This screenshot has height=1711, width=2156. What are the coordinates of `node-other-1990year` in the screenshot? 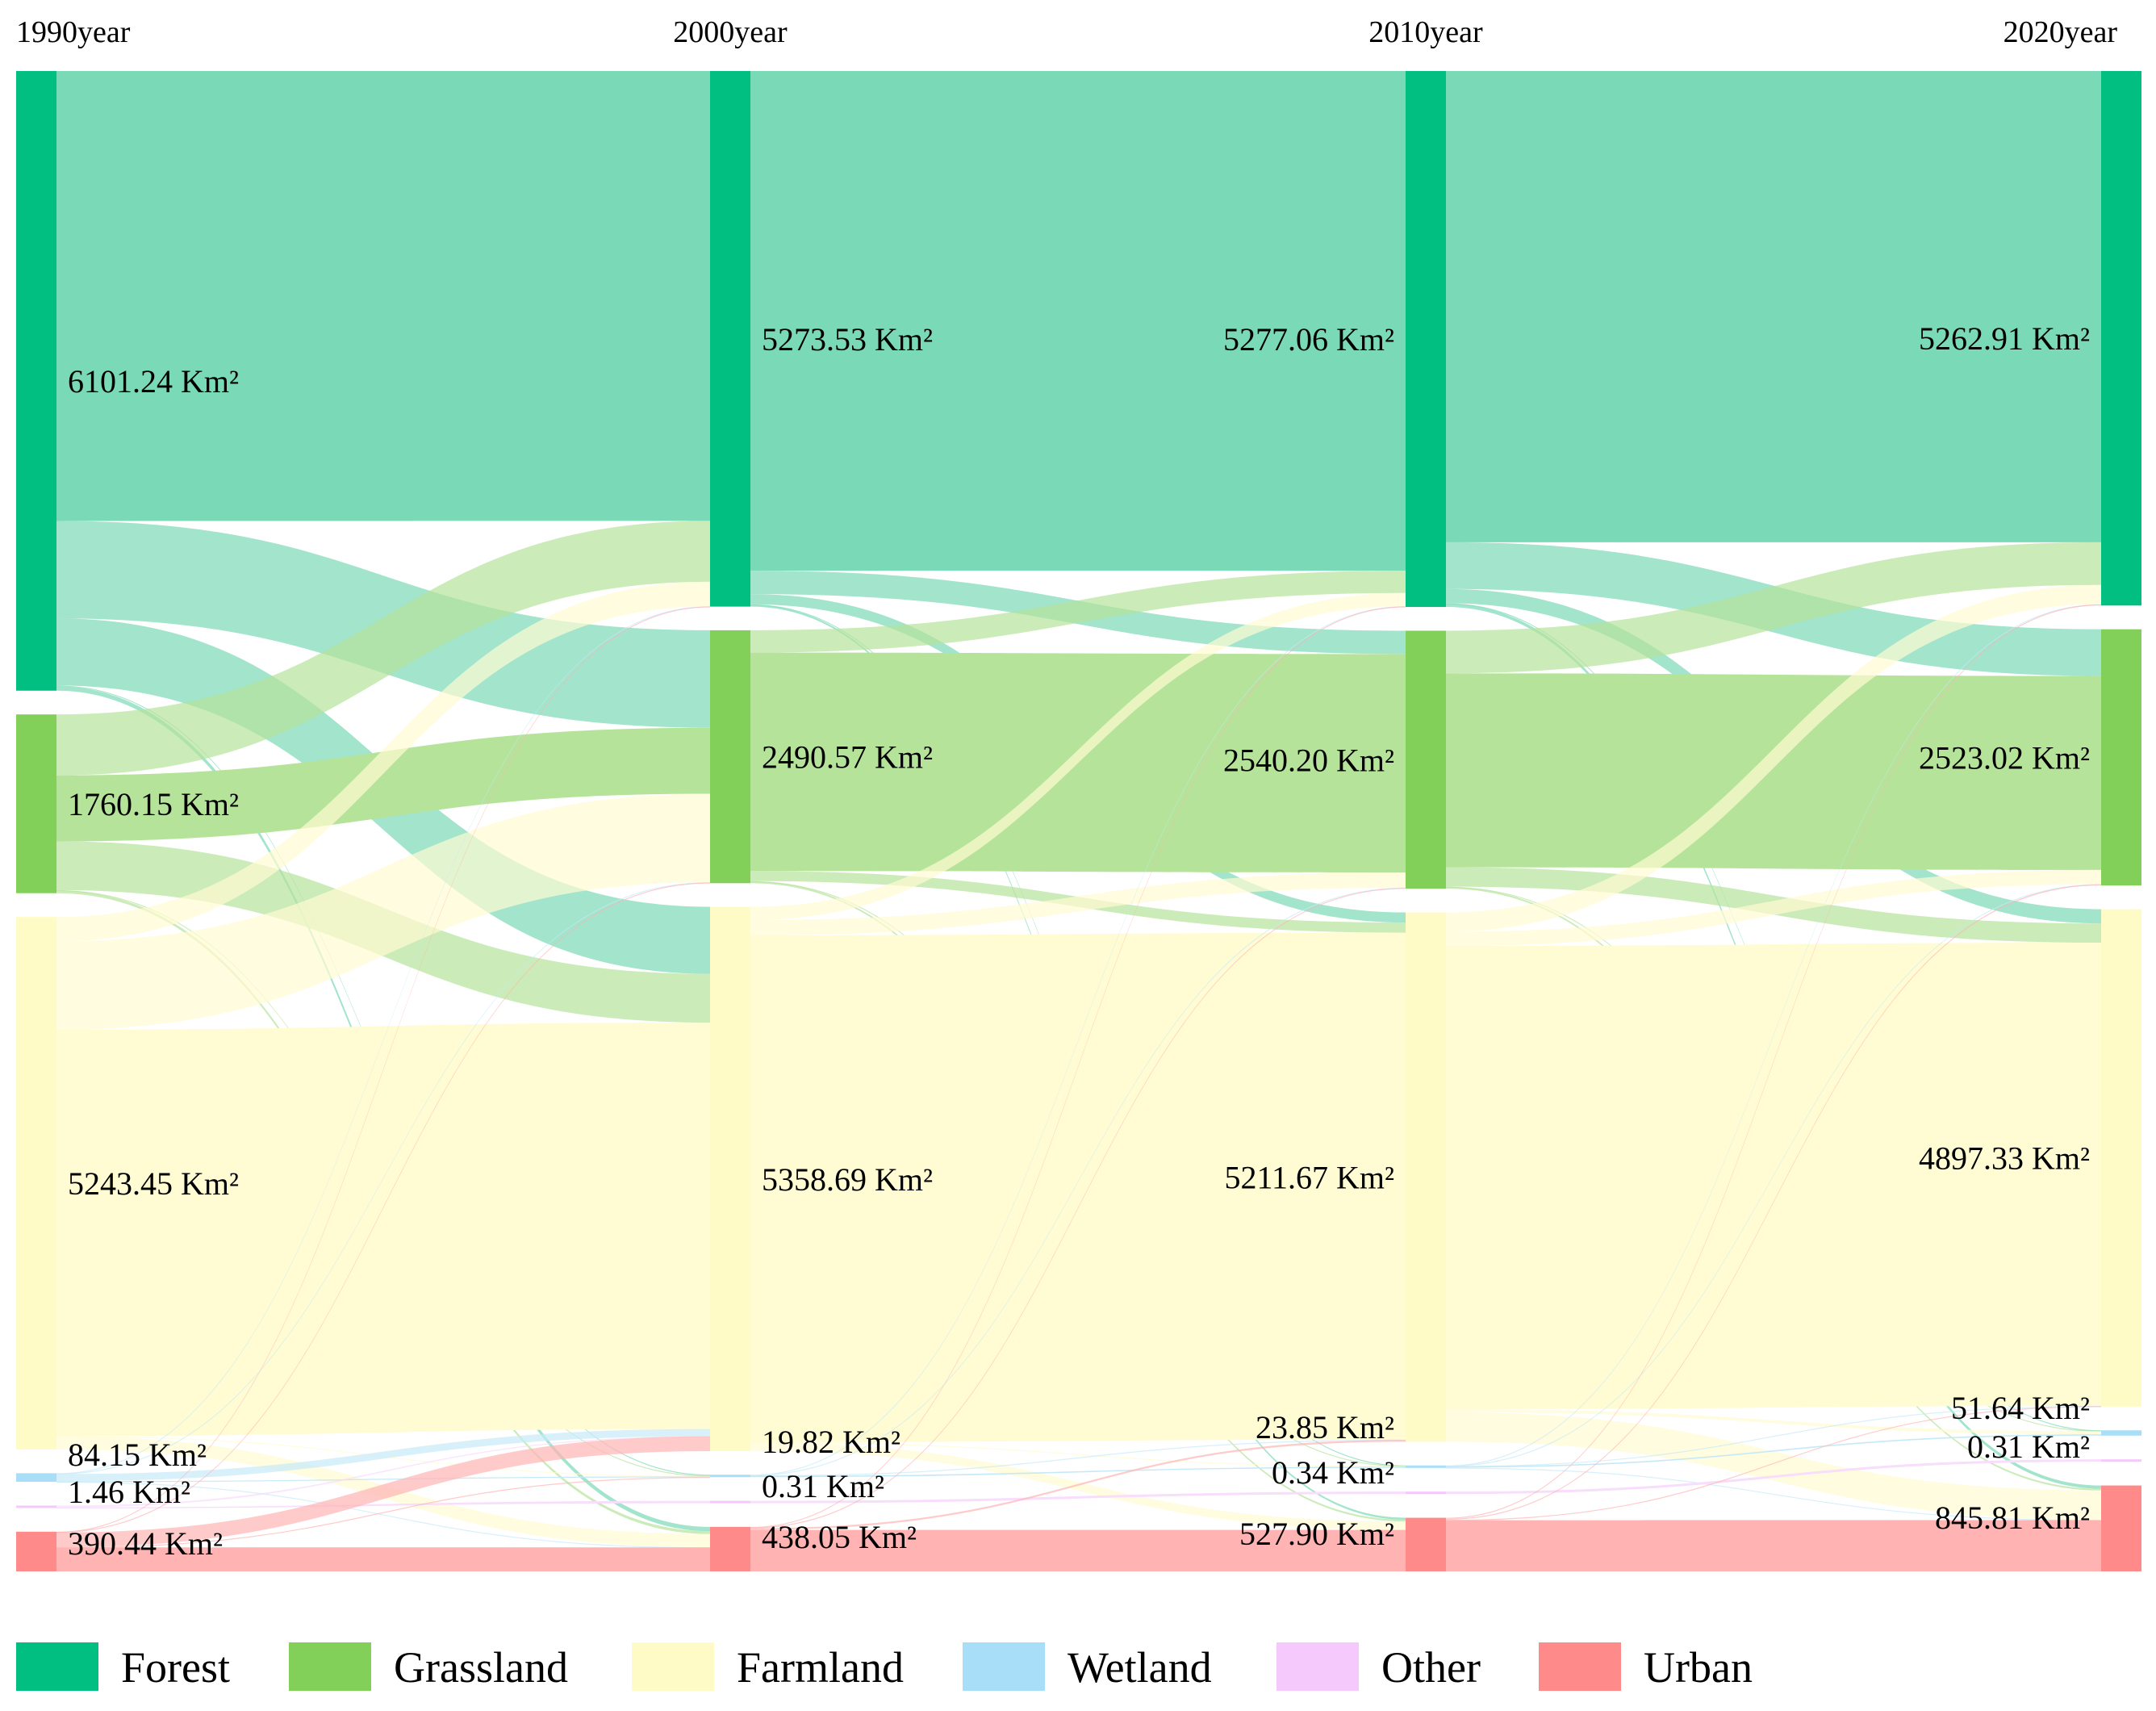 It's located at (36, 1507).